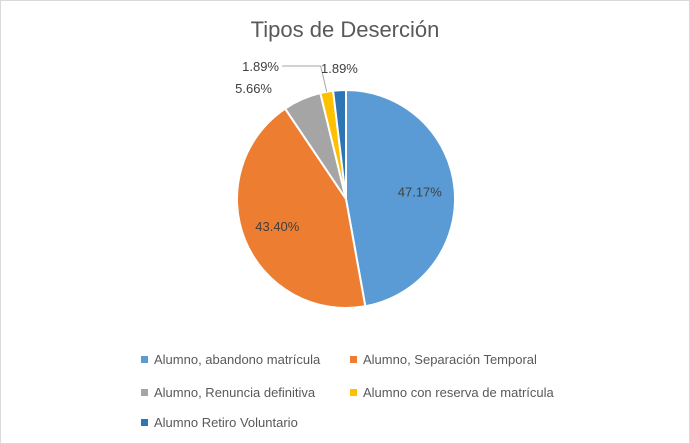 Image resolution: width=690 pixels, height=444 pixels. I want to click on legend-label: Alumno con reserva de matrícula, so click(458, 392).